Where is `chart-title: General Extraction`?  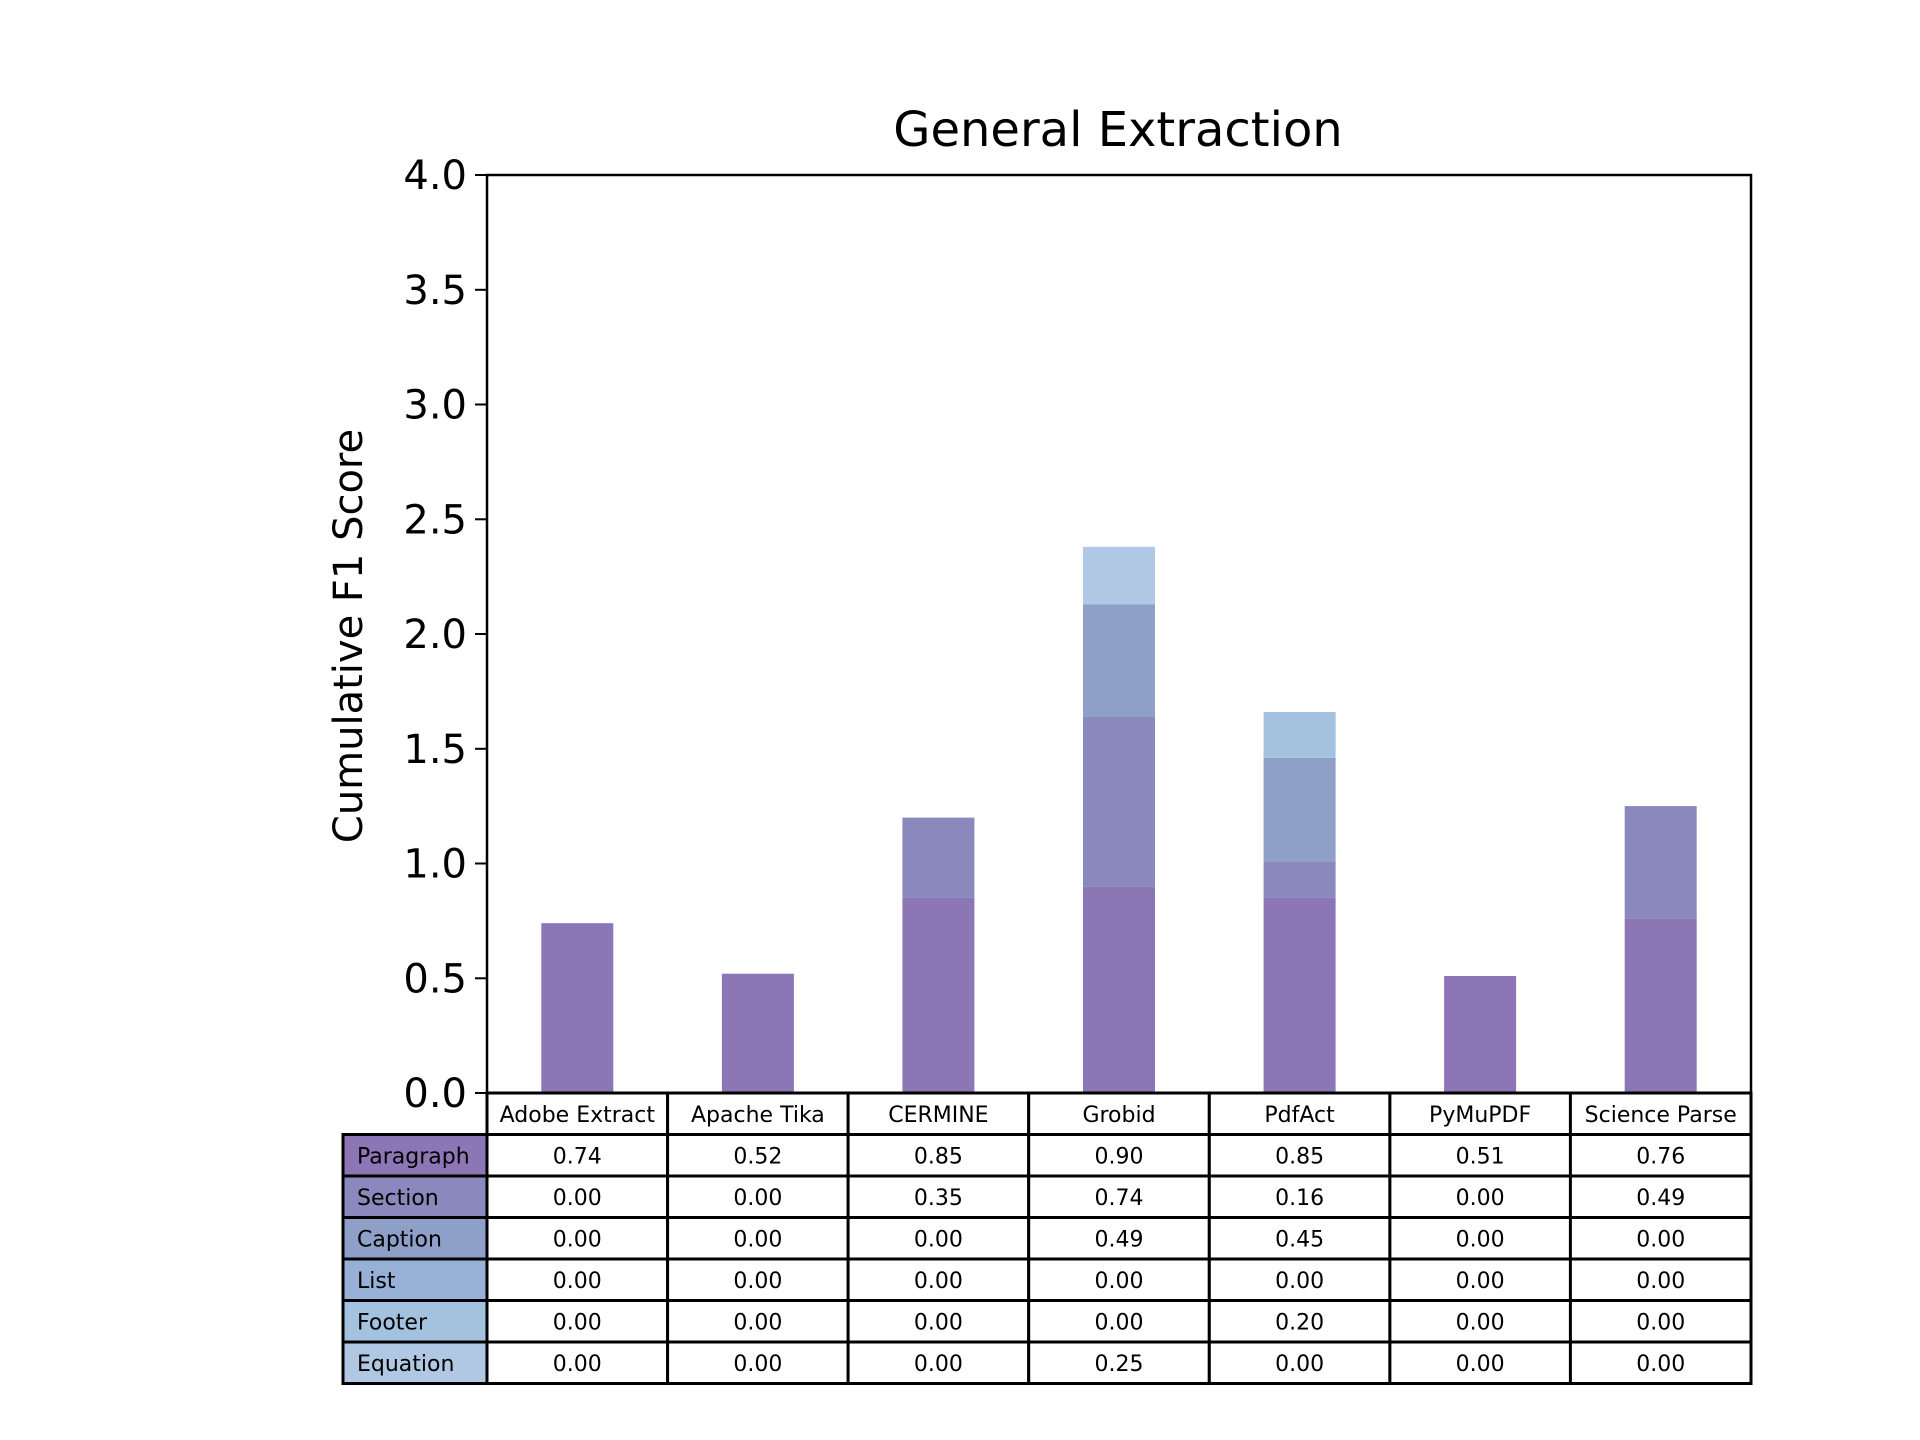
chart-title: General Extraction is located at coordinates (1117, 130).